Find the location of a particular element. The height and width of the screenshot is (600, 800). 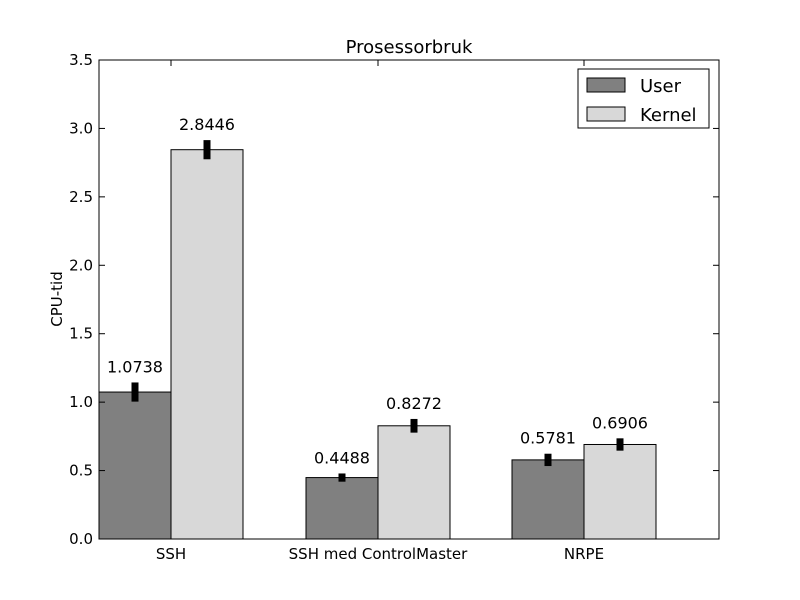

y-tick-label: 3.5 is located at coordinates (81, 60).